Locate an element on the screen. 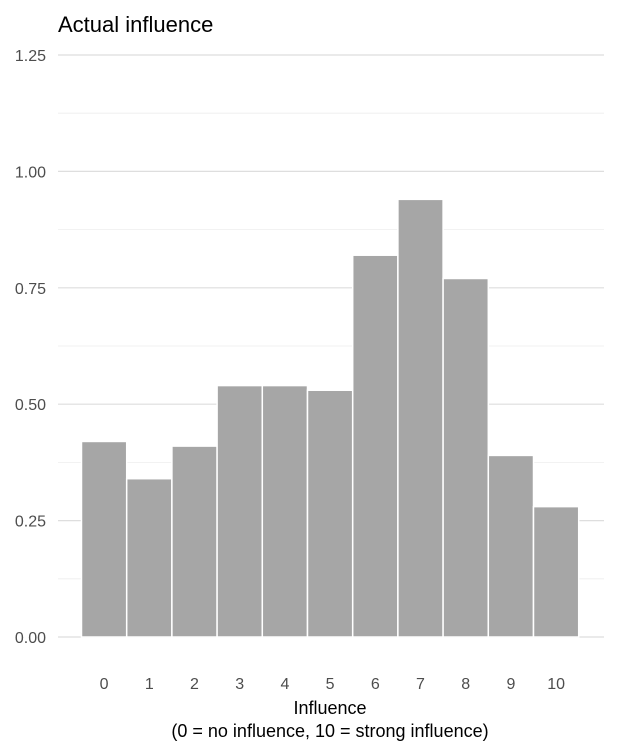 The image size is (641, 744). x-tick-label: 8 is located at coordinates (465, 684).